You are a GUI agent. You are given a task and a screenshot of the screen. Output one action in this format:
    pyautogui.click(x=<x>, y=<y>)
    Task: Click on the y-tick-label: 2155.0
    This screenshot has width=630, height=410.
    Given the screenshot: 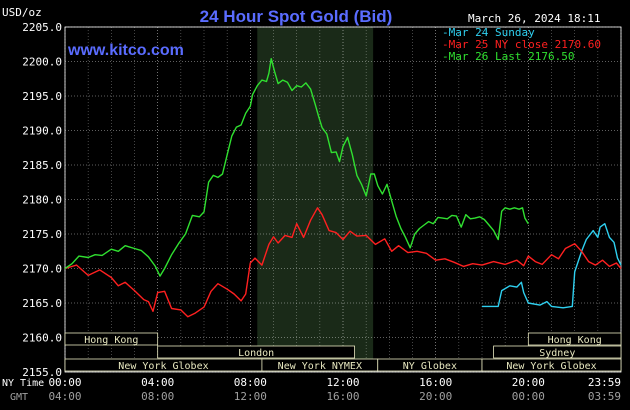 What is the action you would take?
    pyautogui.click(x=42, y=372)
    